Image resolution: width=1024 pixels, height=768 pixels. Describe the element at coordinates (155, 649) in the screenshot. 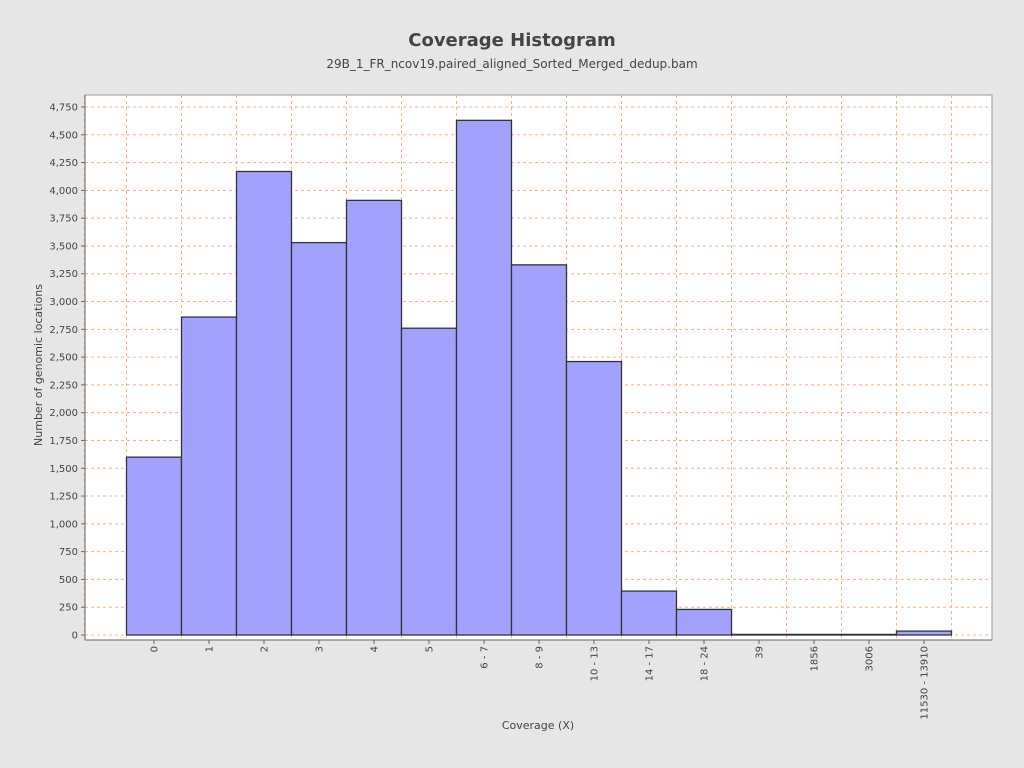

I see `x-tick-label: 0` at that location.